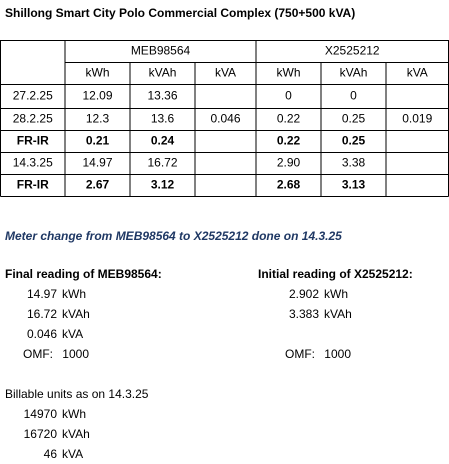 The width and height of the screenshot is (449, 464). What do you see at coordinates (304, 314) in the screenshot?
I see `initial-value: 3.383` at bounding box center [304, 314].